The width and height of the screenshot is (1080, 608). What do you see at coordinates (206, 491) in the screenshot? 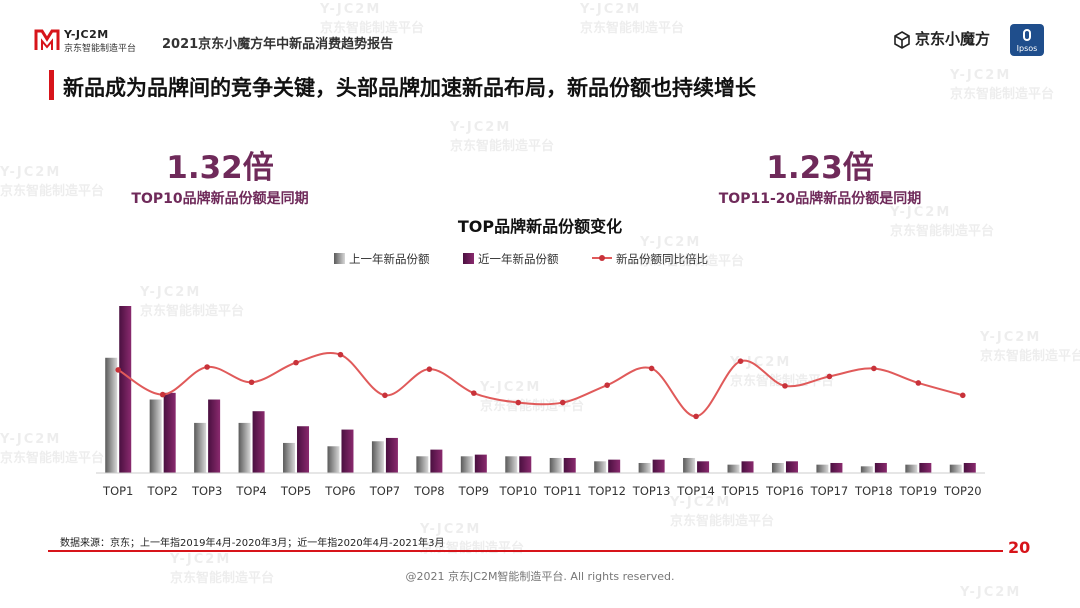
I see `x-tick-label: TOP3` at bounding box center [206, 491].